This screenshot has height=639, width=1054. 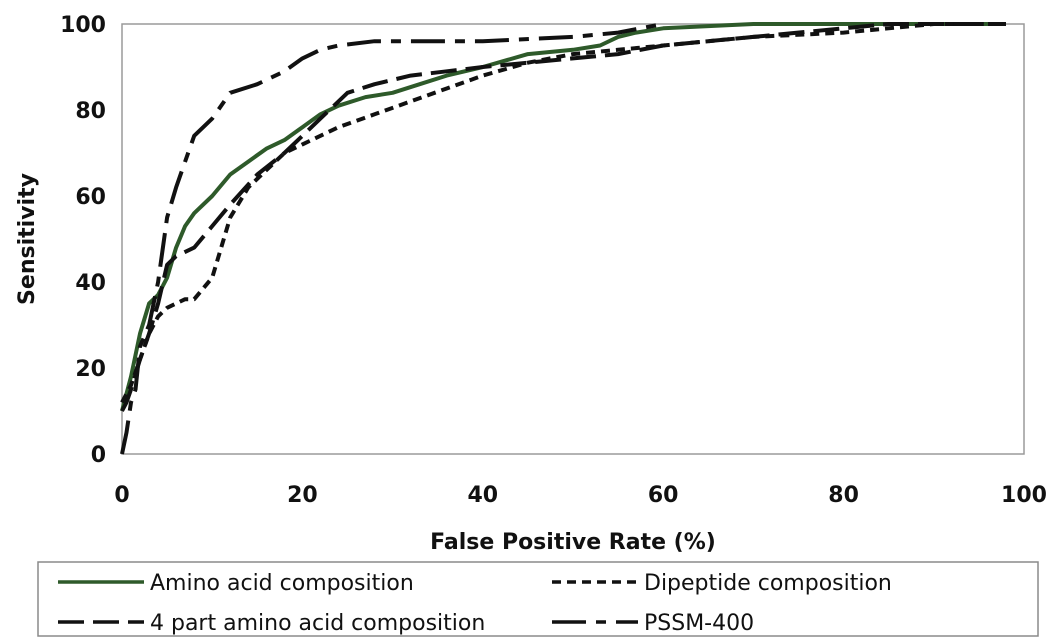 I want to click on x-tick-label: 80, so click(x=843, y=495).